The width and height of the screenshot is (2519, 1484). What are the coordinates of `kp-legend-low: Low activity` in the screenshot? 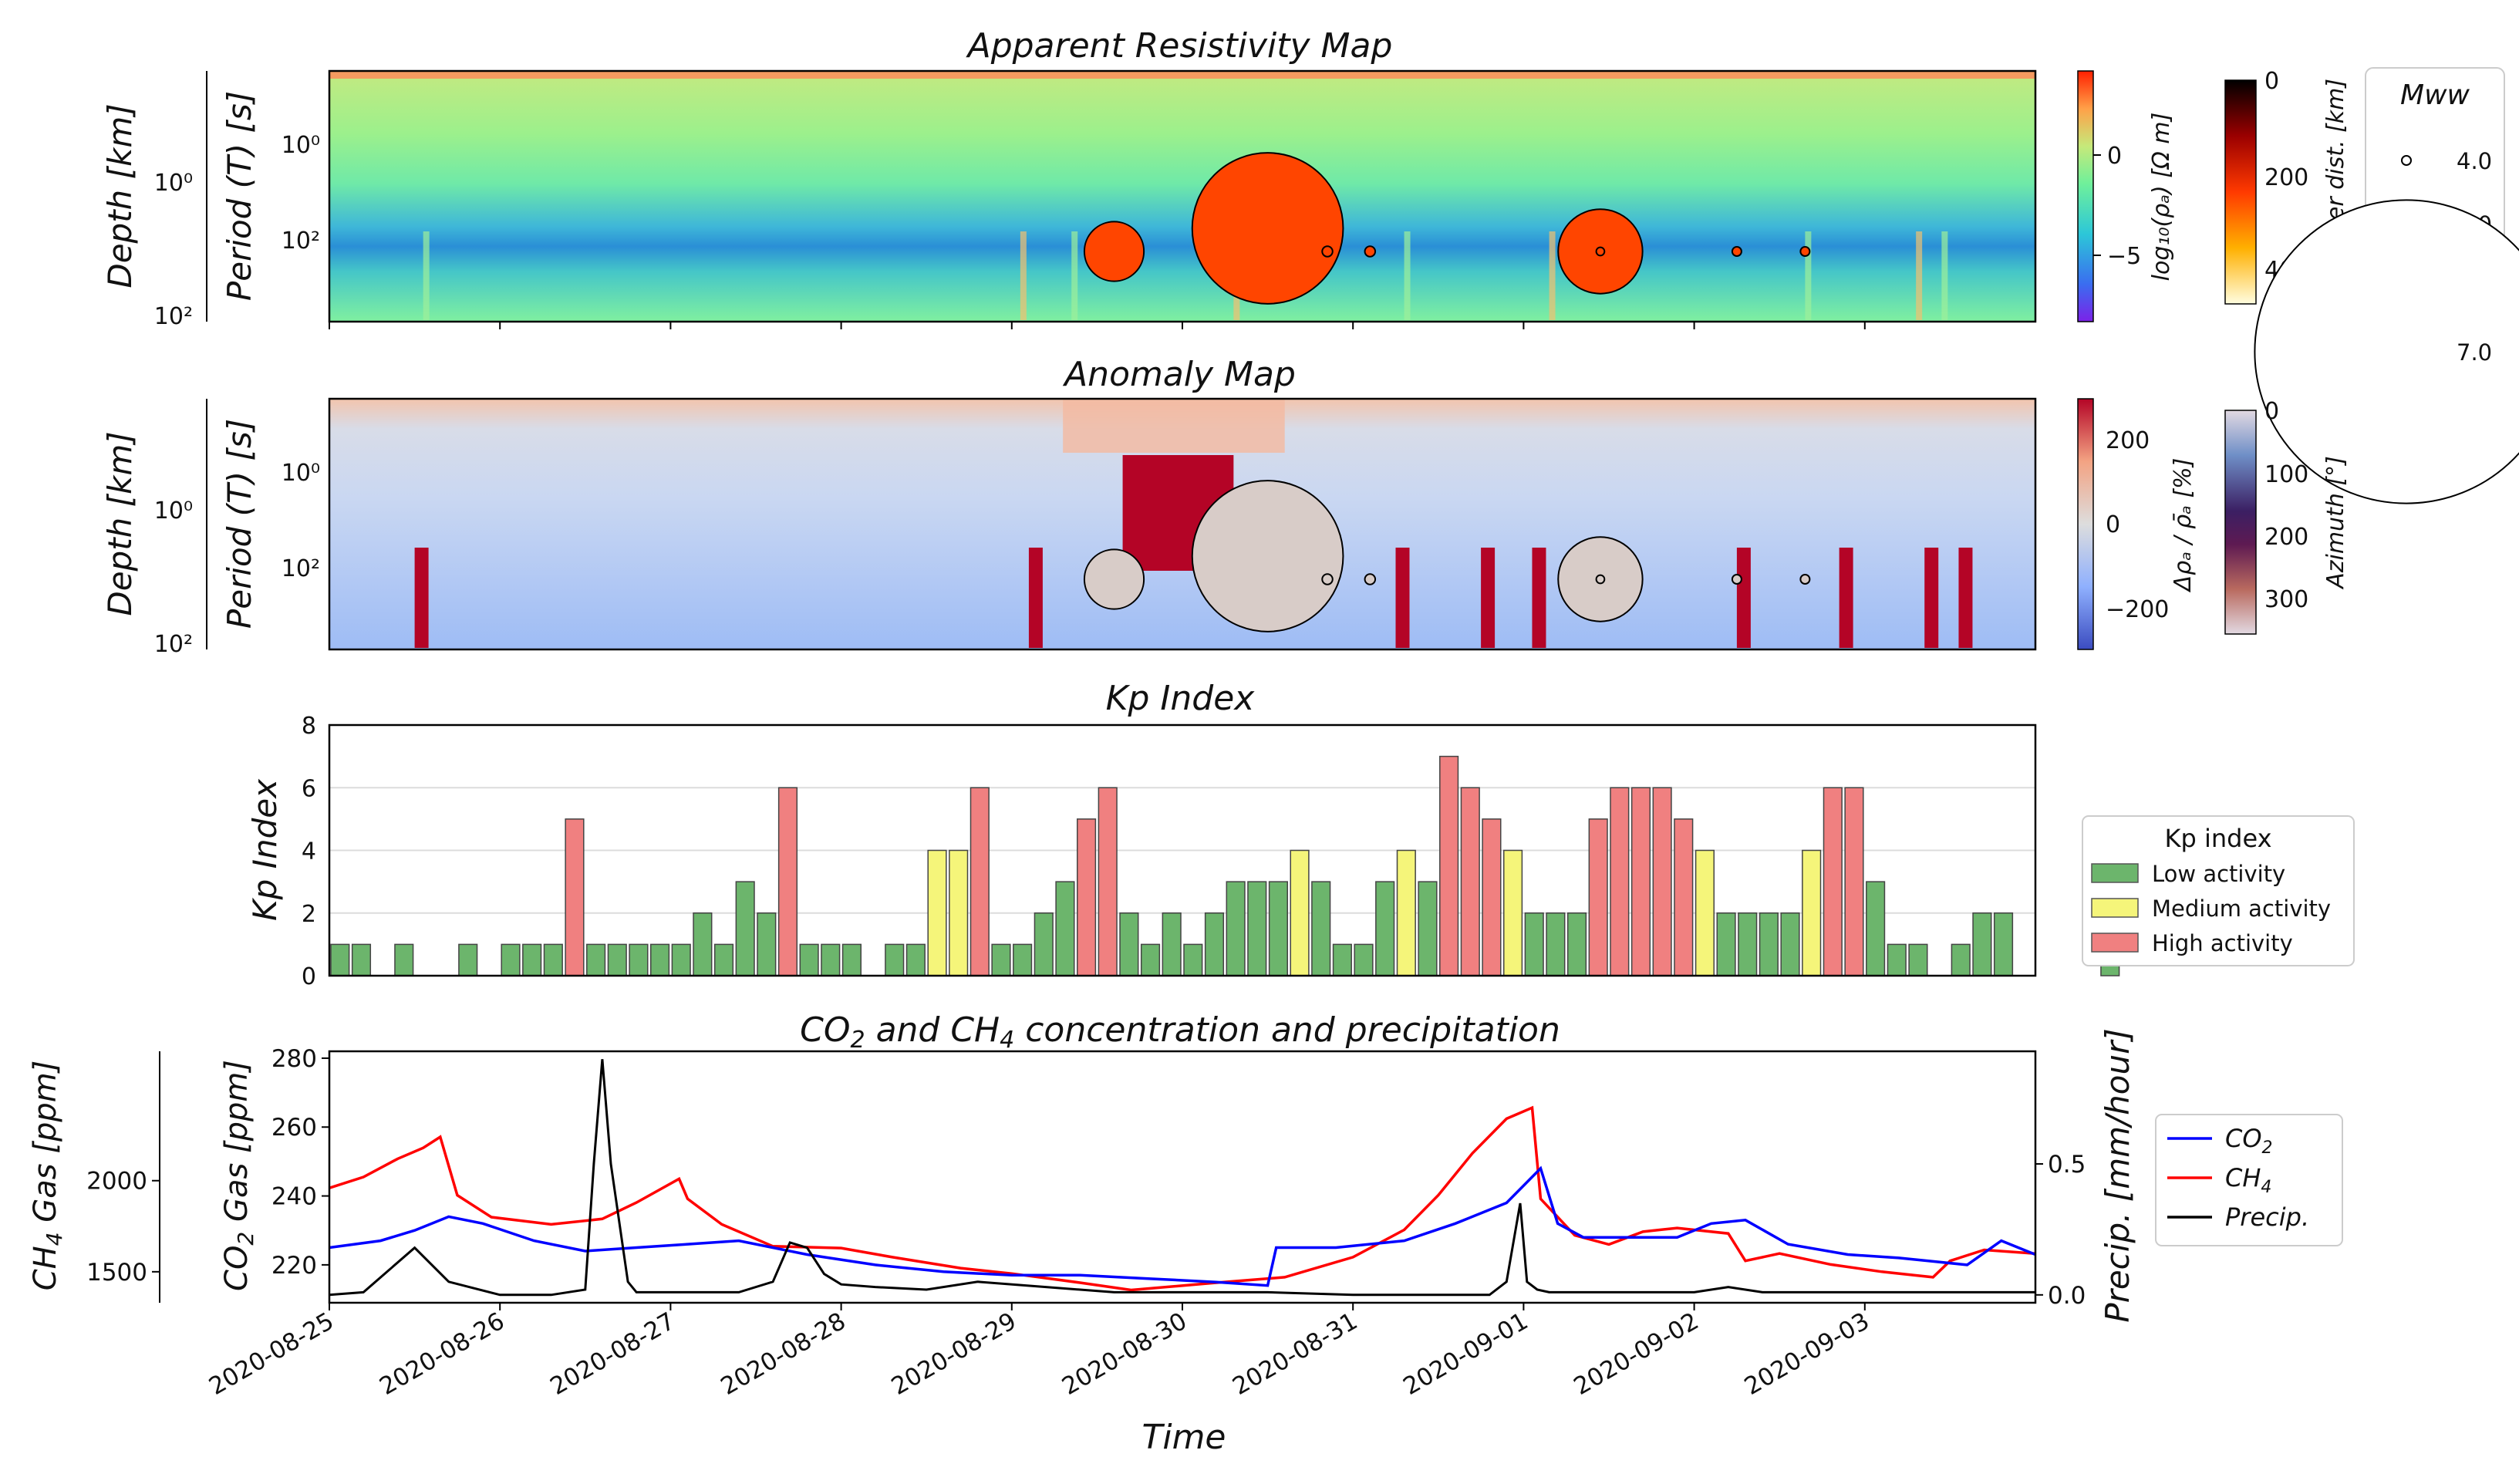 It's located at (2218, 874).